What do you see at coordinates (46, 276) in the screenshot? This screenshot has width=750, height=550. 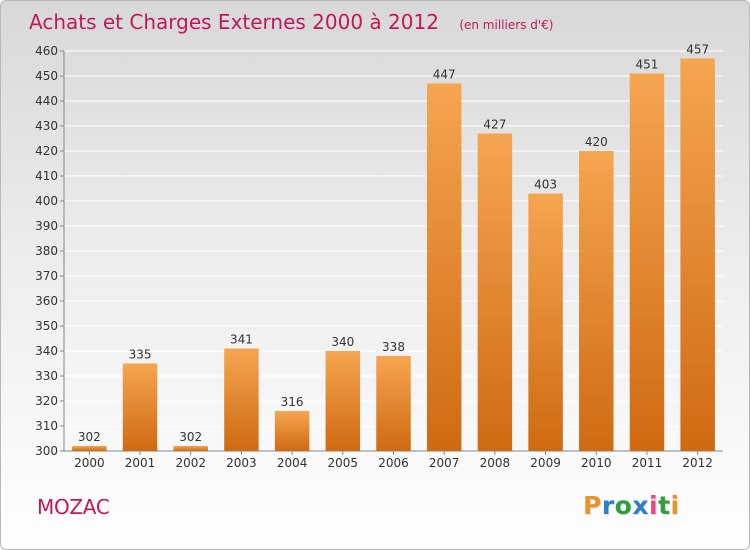 I see `y-tick-label: 370` at bounding box center [46, 276].